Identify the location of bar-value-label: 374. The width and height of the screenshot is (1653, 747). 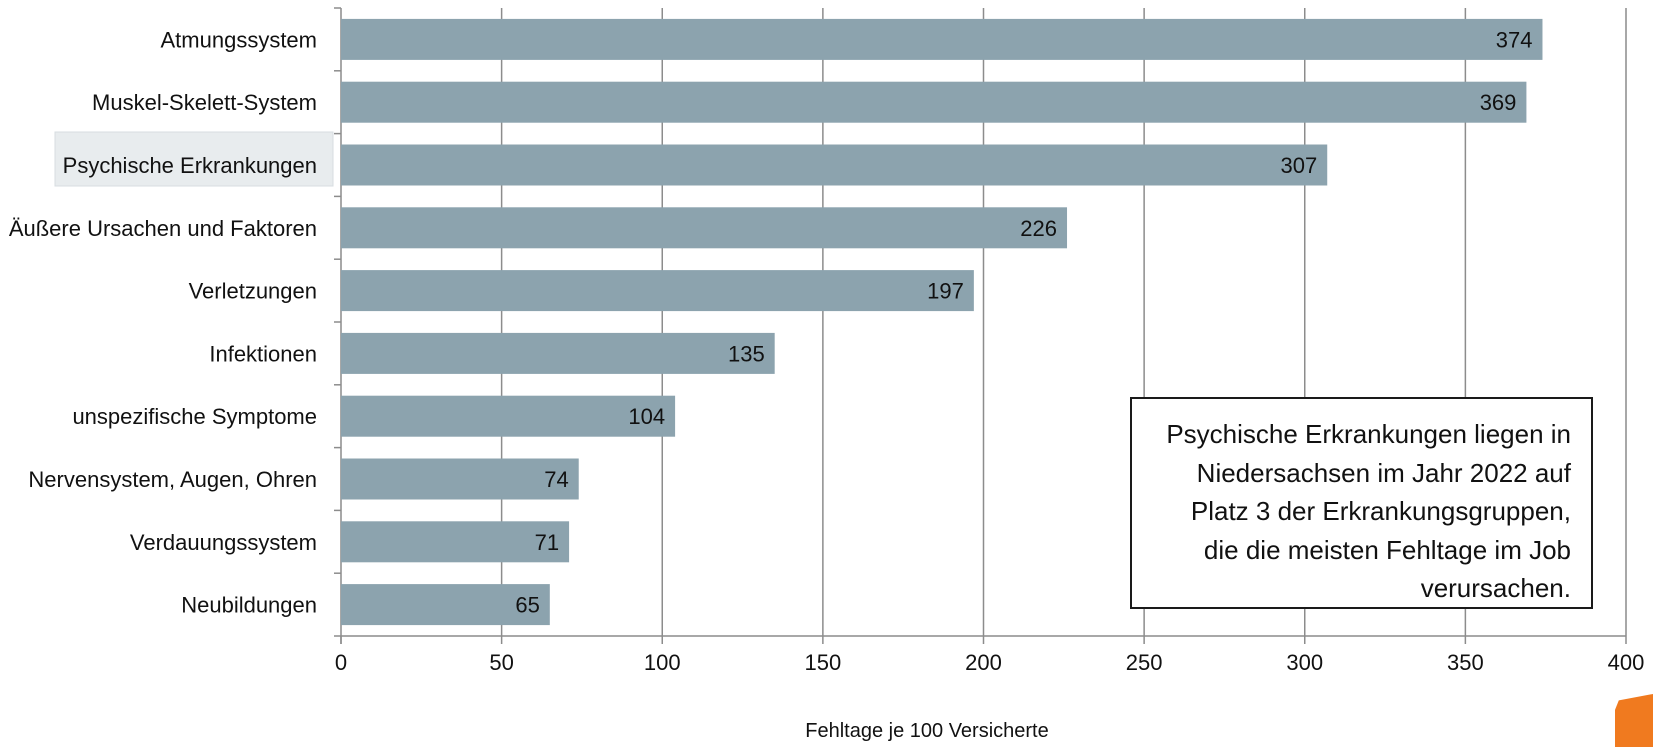
(1514, 39).